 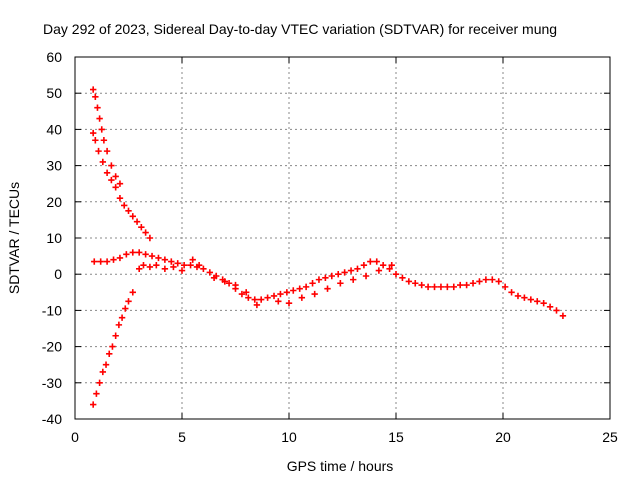 What do you see at coordinates (289, 437) in the screenshot?
I see `x-tick-label: 10` at bounding box center [289, 437].